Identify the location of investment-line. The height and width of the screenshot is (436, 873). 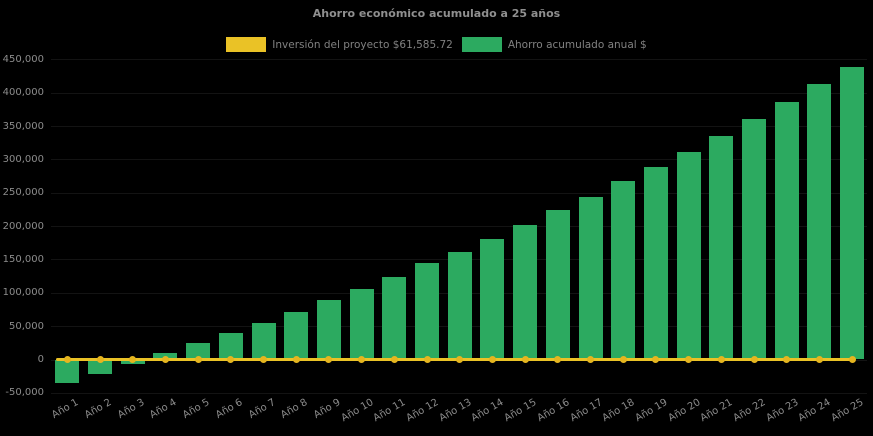
(454, 359).